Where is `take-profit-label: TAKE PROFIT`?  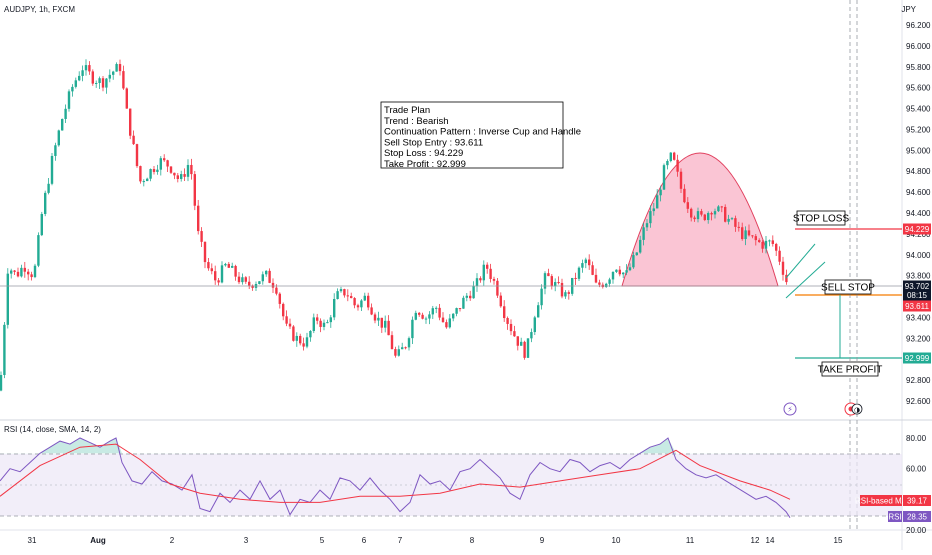 take-profit-label: TAKE PROFIT is located at coordinates (850, 370).